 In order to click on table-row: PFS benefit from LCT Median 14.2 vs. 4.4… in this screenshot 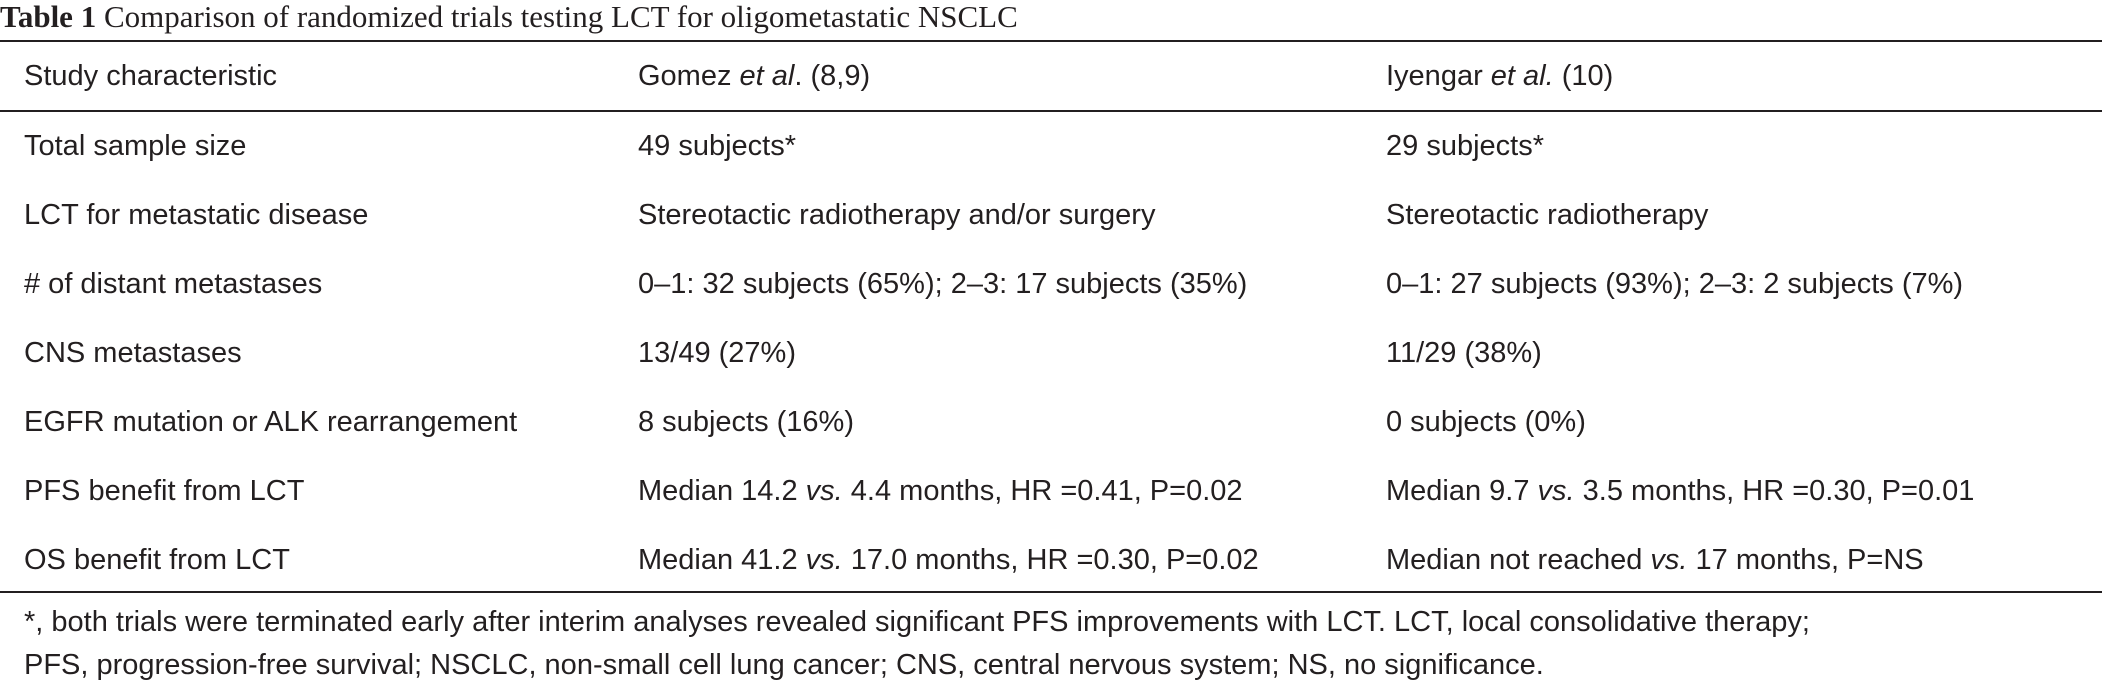, I will do `click(1051, 491)`.